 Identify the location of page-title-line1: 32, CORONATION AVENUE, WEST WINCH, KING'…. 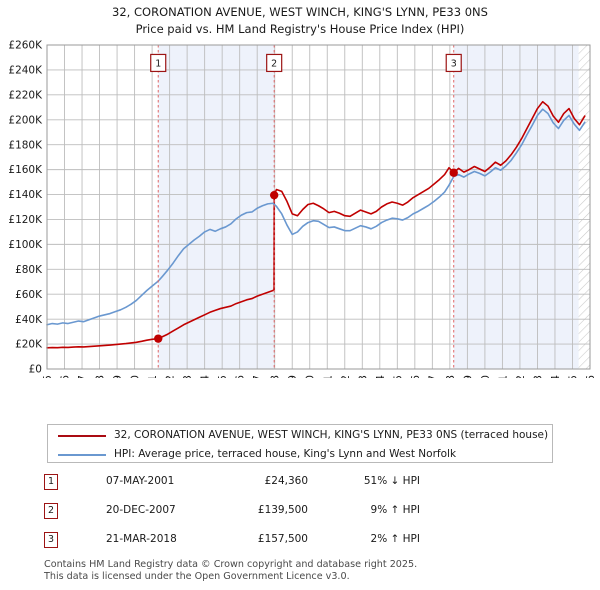
(300, 12).